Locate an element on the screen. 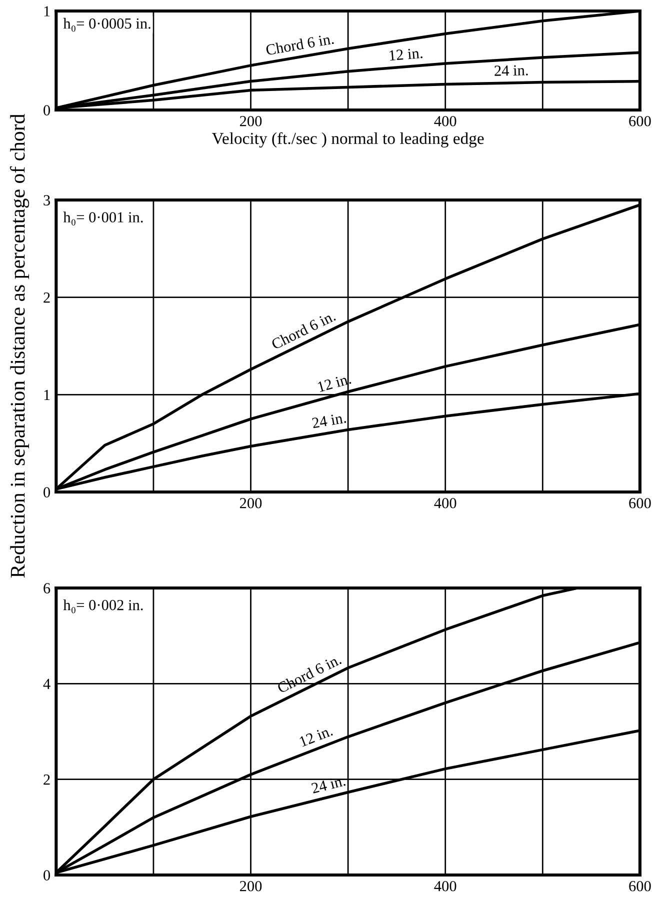 The image size is (653, 899). x-axis-title: Velocity (ft./sec ) normal to leading edge is located at coordinates (348, 140).